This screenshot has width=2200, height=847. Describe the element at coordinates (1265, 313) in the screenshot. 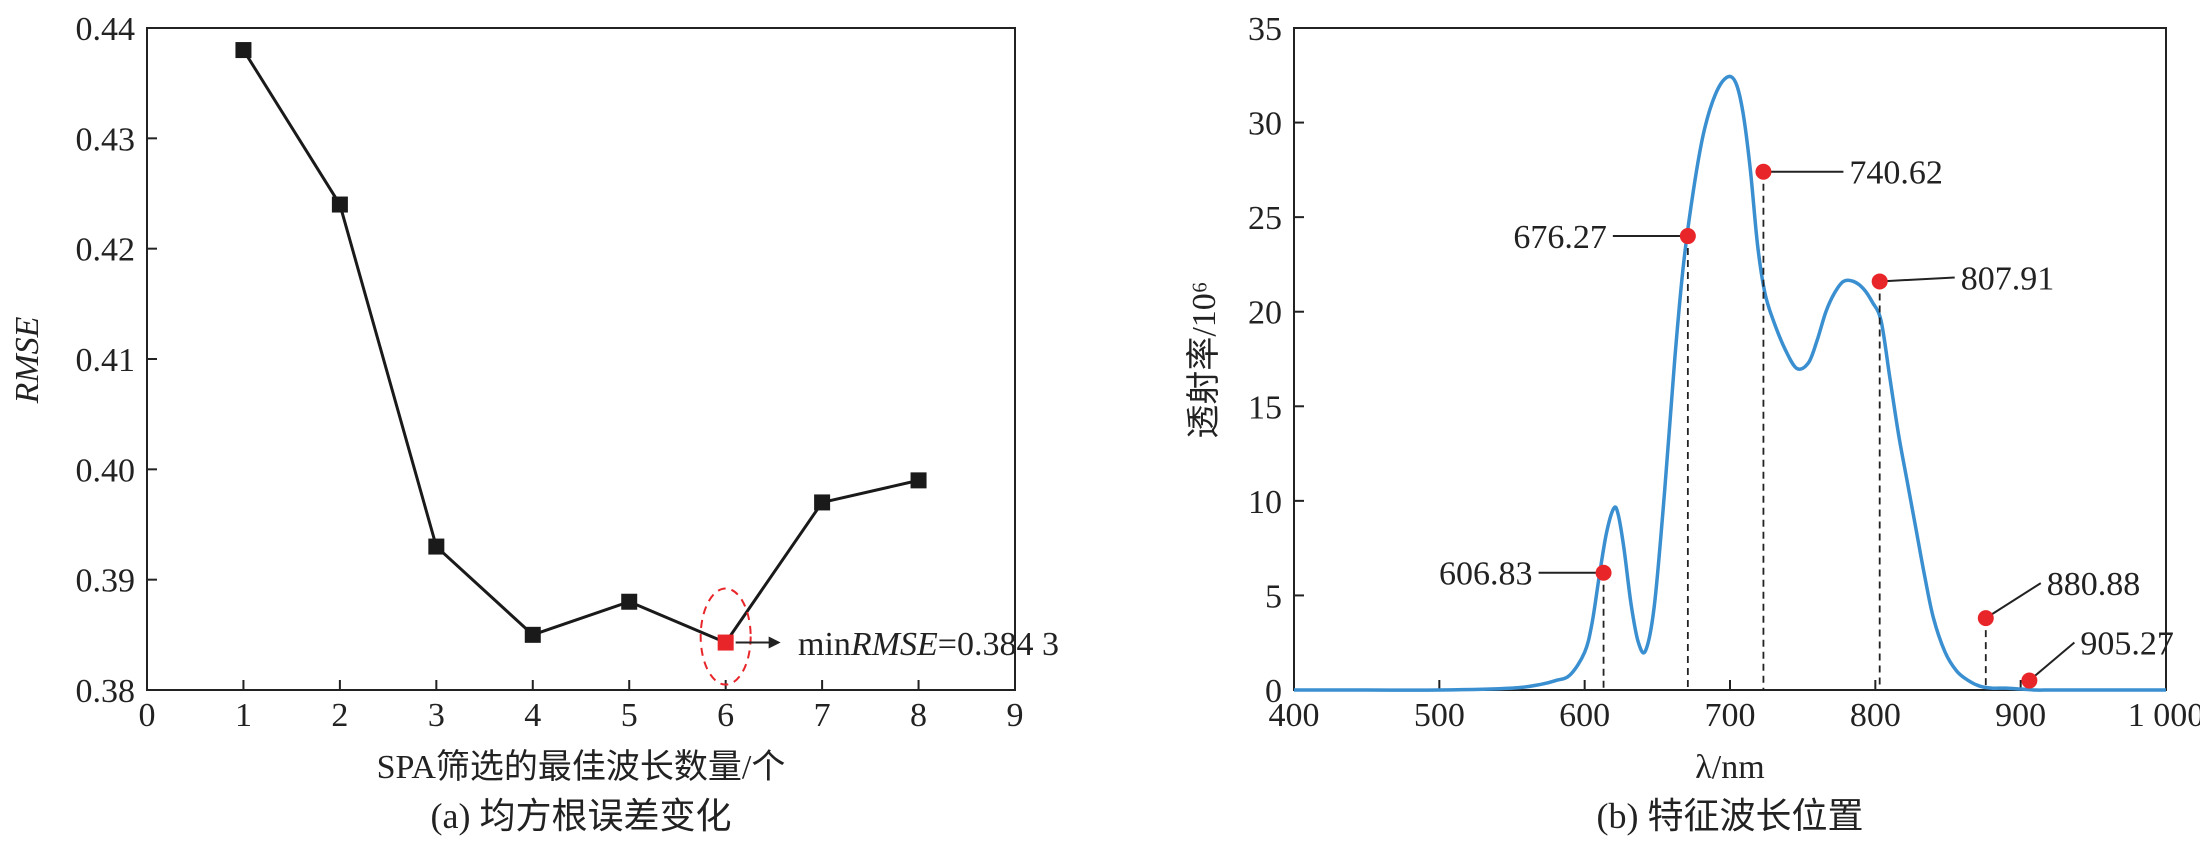

I see `b-ytick-label: 20` at that location.